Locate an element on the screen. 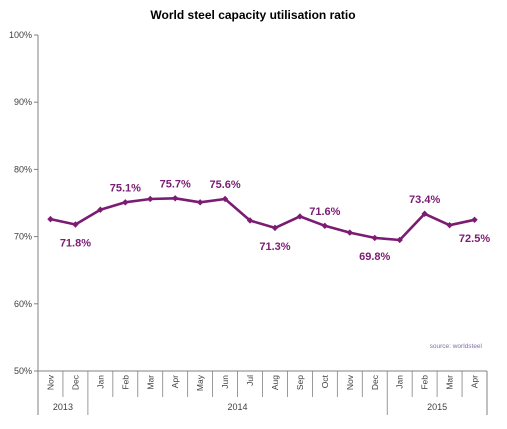 The image size is (507, 429). series-line is located at coordinates (262, 219).